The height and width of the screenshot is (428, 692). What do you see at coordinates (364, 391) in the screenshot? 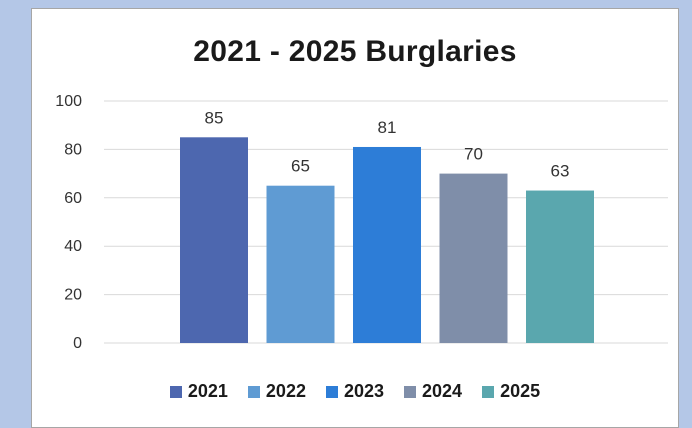
I see `legend-label: 2023` at bounding box center [364, 391].